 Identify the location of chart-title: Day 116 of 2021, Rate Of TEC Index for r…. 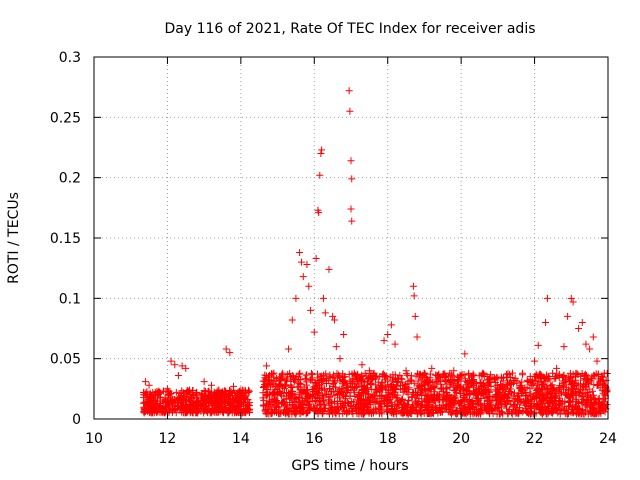
(349, 29).